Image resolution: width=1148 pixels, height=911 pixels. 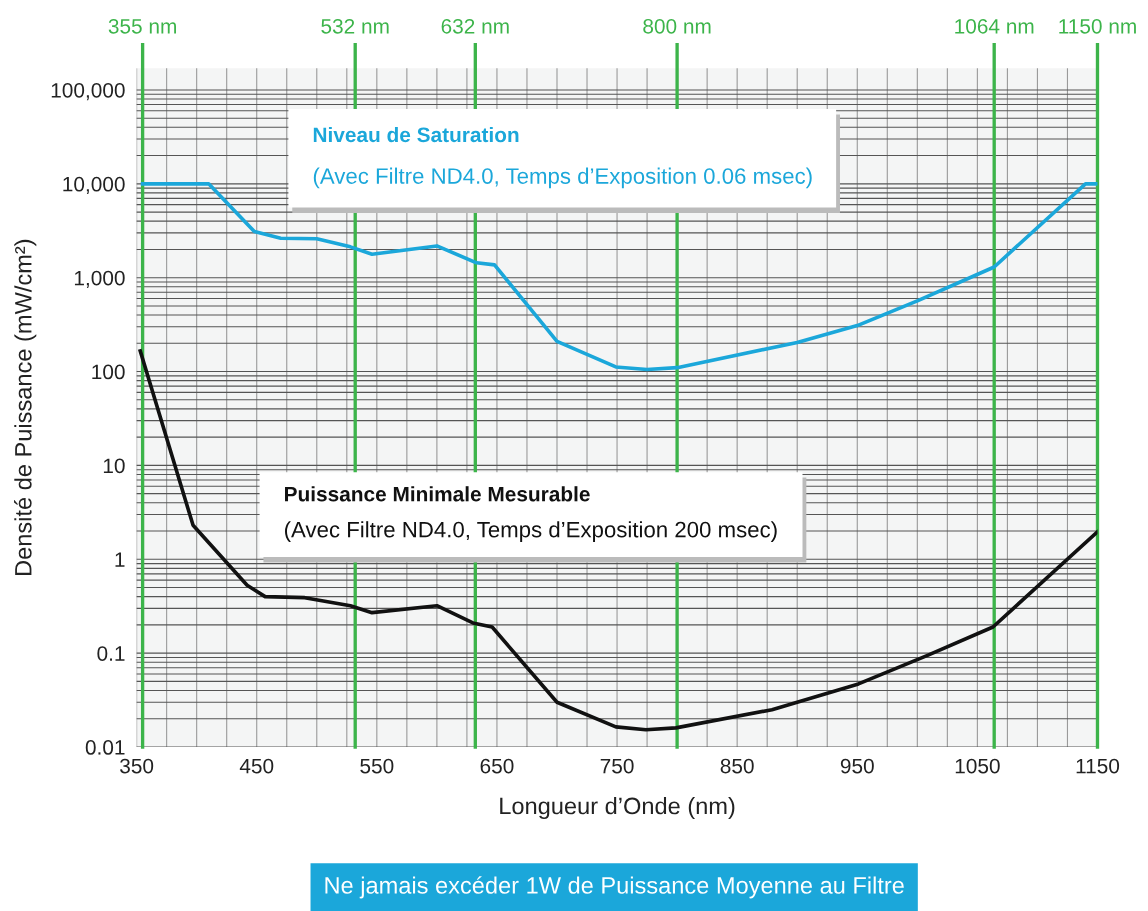 I want to click on x-tick-label: 850, so click(x=737, y=766).